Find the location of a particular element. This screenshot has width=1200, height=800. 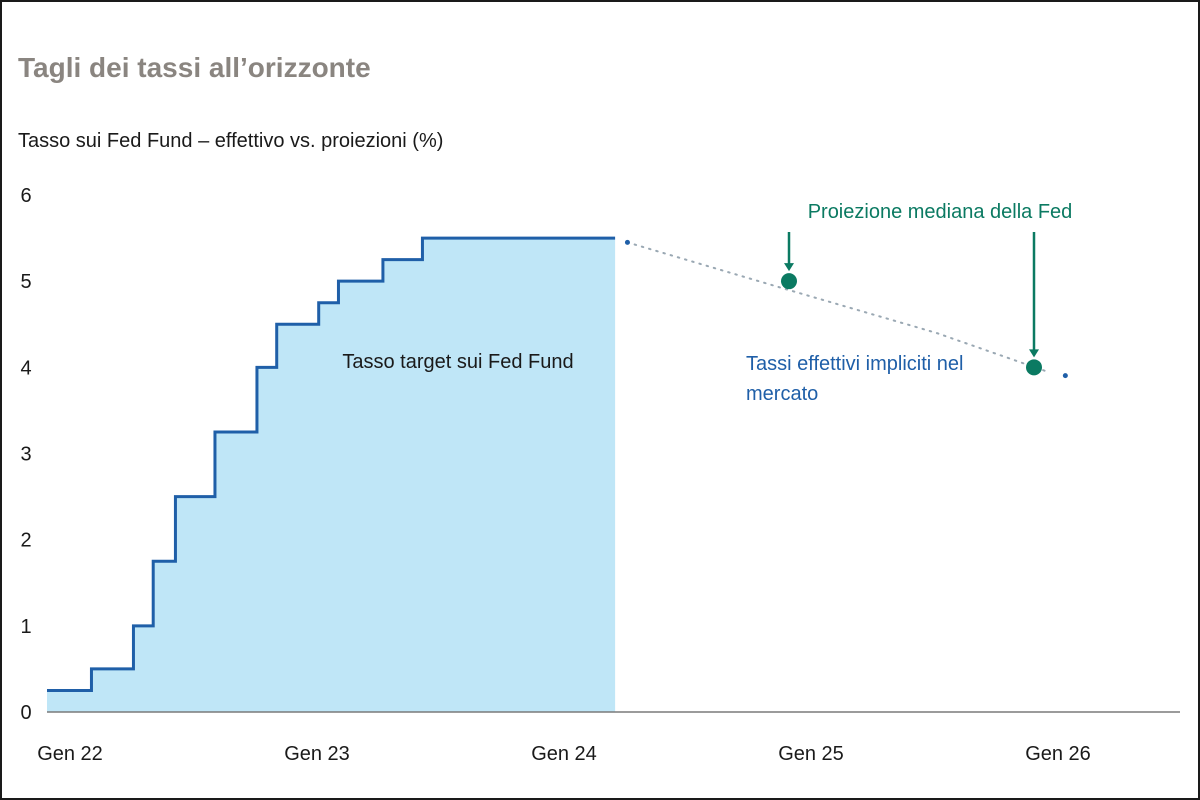

chart-title: Tagli dei tassi all’orizzonte is located at coordinates (194, 67).